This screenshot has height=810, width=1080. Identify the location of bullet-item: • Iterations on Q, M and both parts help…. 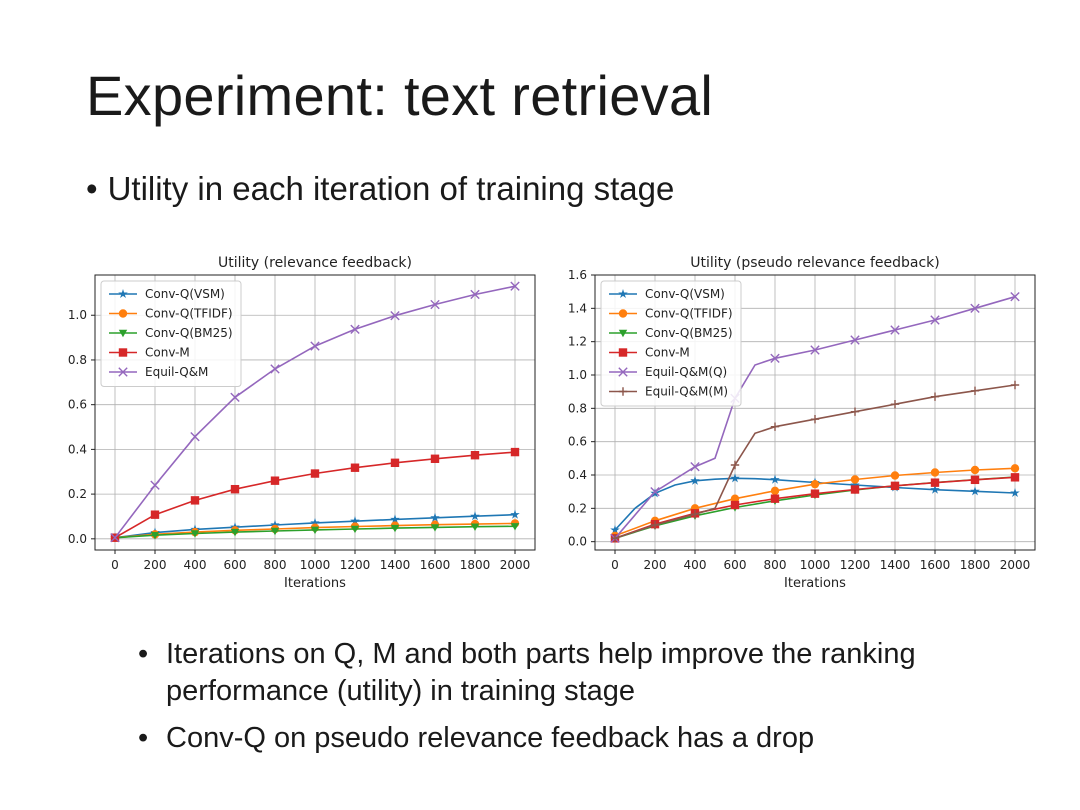
(588, 673).